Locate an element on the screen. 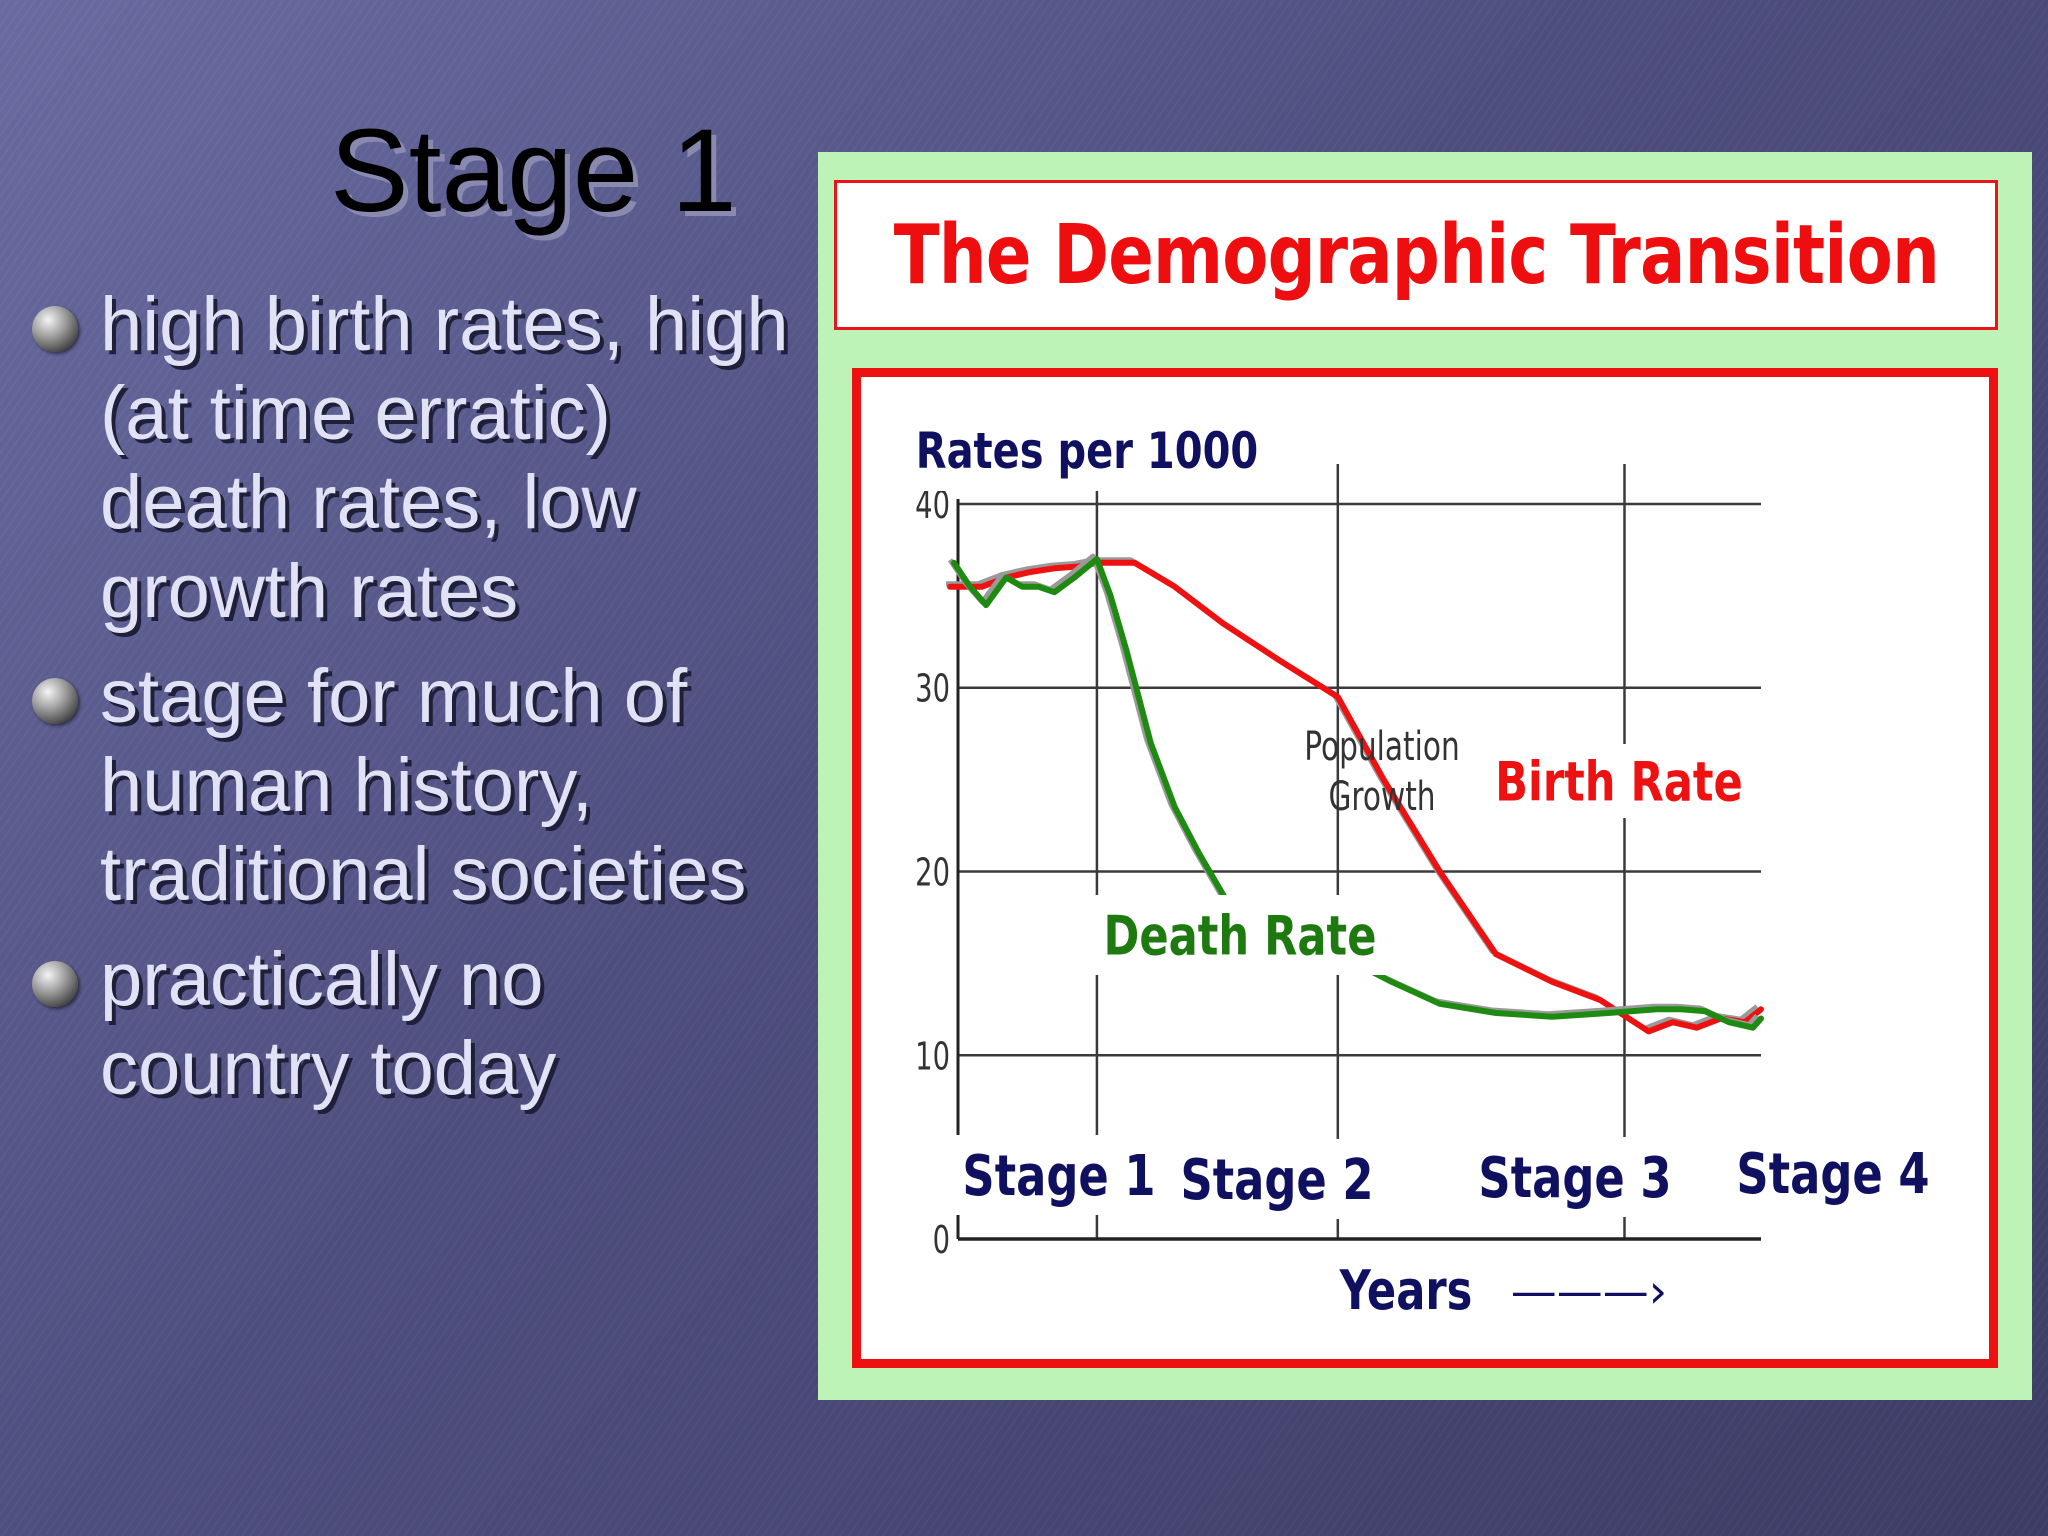  bullet-text: practically no country today is located at coordinates (328, 1024).